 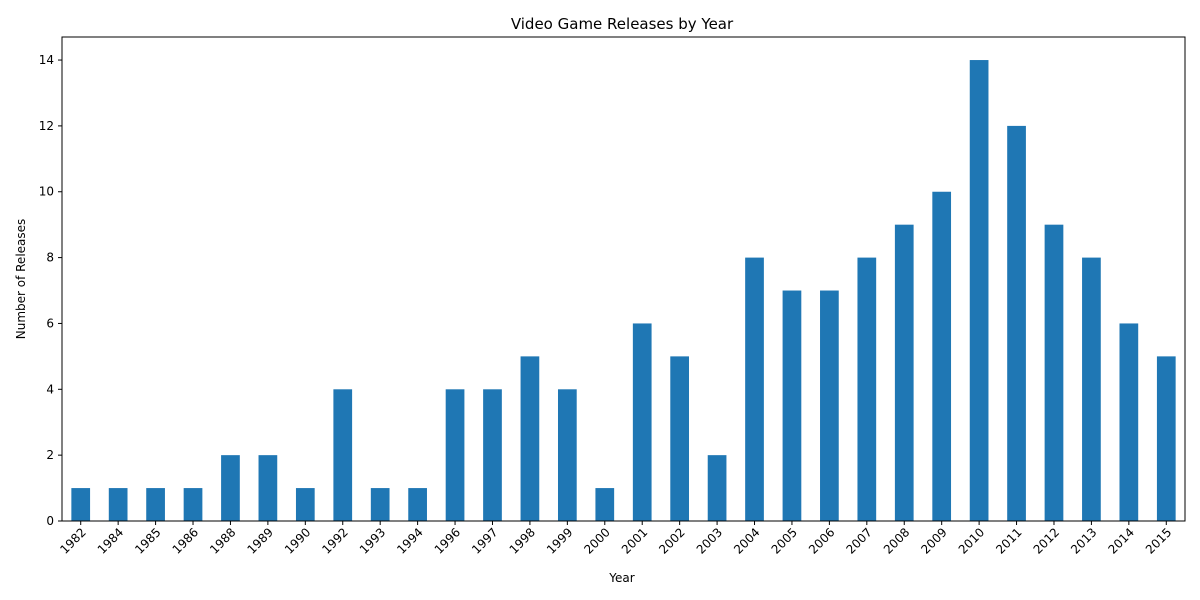 I want to click on x-tick-label-2009: 2009, so click(x=933, y=540).